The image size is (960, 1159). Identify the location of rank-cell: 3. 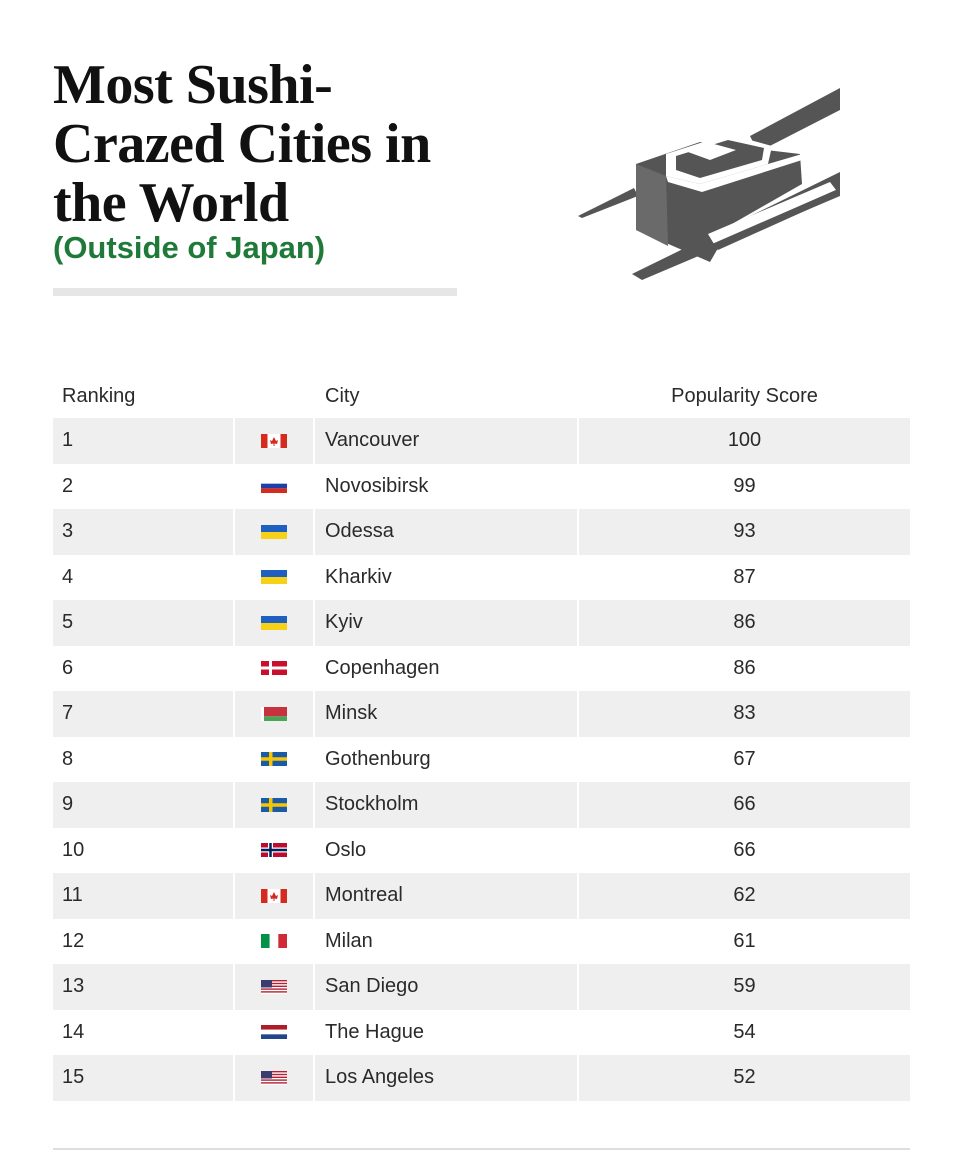
(143, 532).